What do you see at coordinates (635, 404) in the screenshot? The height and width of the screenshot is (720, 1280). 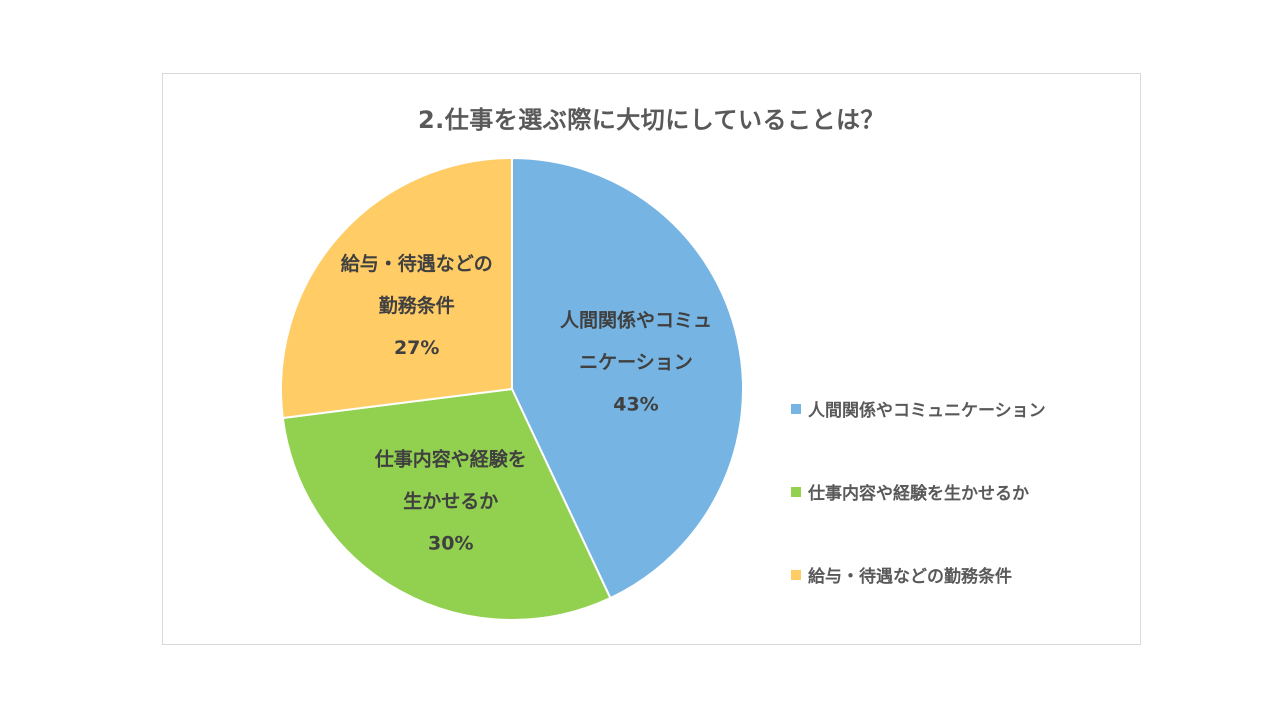 I see `pie-percent-label: 43%` at bounding box center [635, 404].